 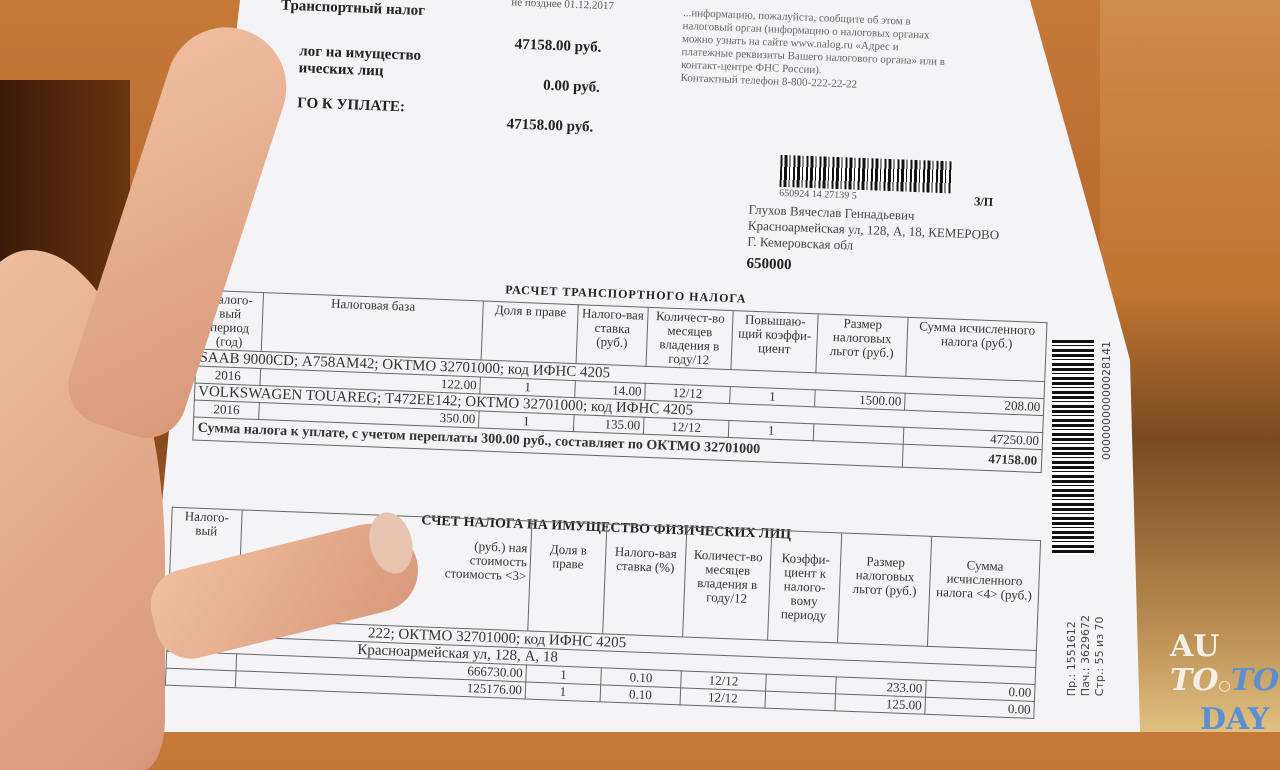 I want to click on column-header: Налого-вая ставка (руб.), so click(x=612, y=335).